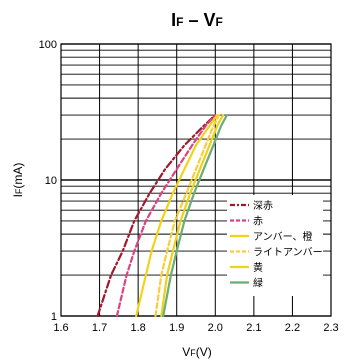 This screenshot has height=361, width=344. I want to click on legend-label: 黄, so click(258, 267).